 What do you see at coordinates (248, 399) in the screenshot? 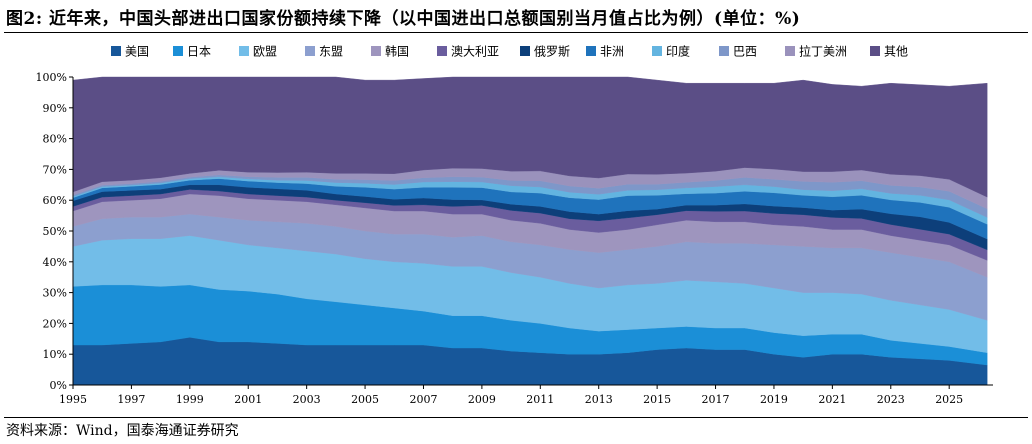
I see `x-tick-label-3: 2001` at bounding box center [248, 399].